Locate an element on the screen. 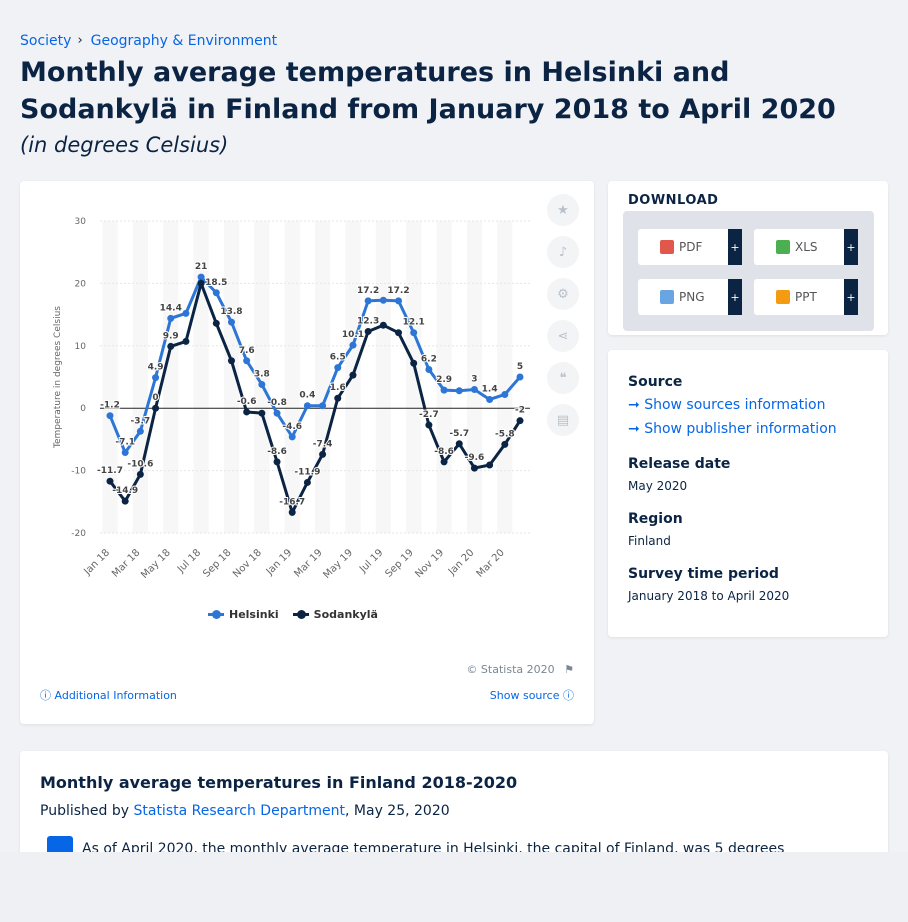  print-icon: ▤ is located at coordinates (563, 420).